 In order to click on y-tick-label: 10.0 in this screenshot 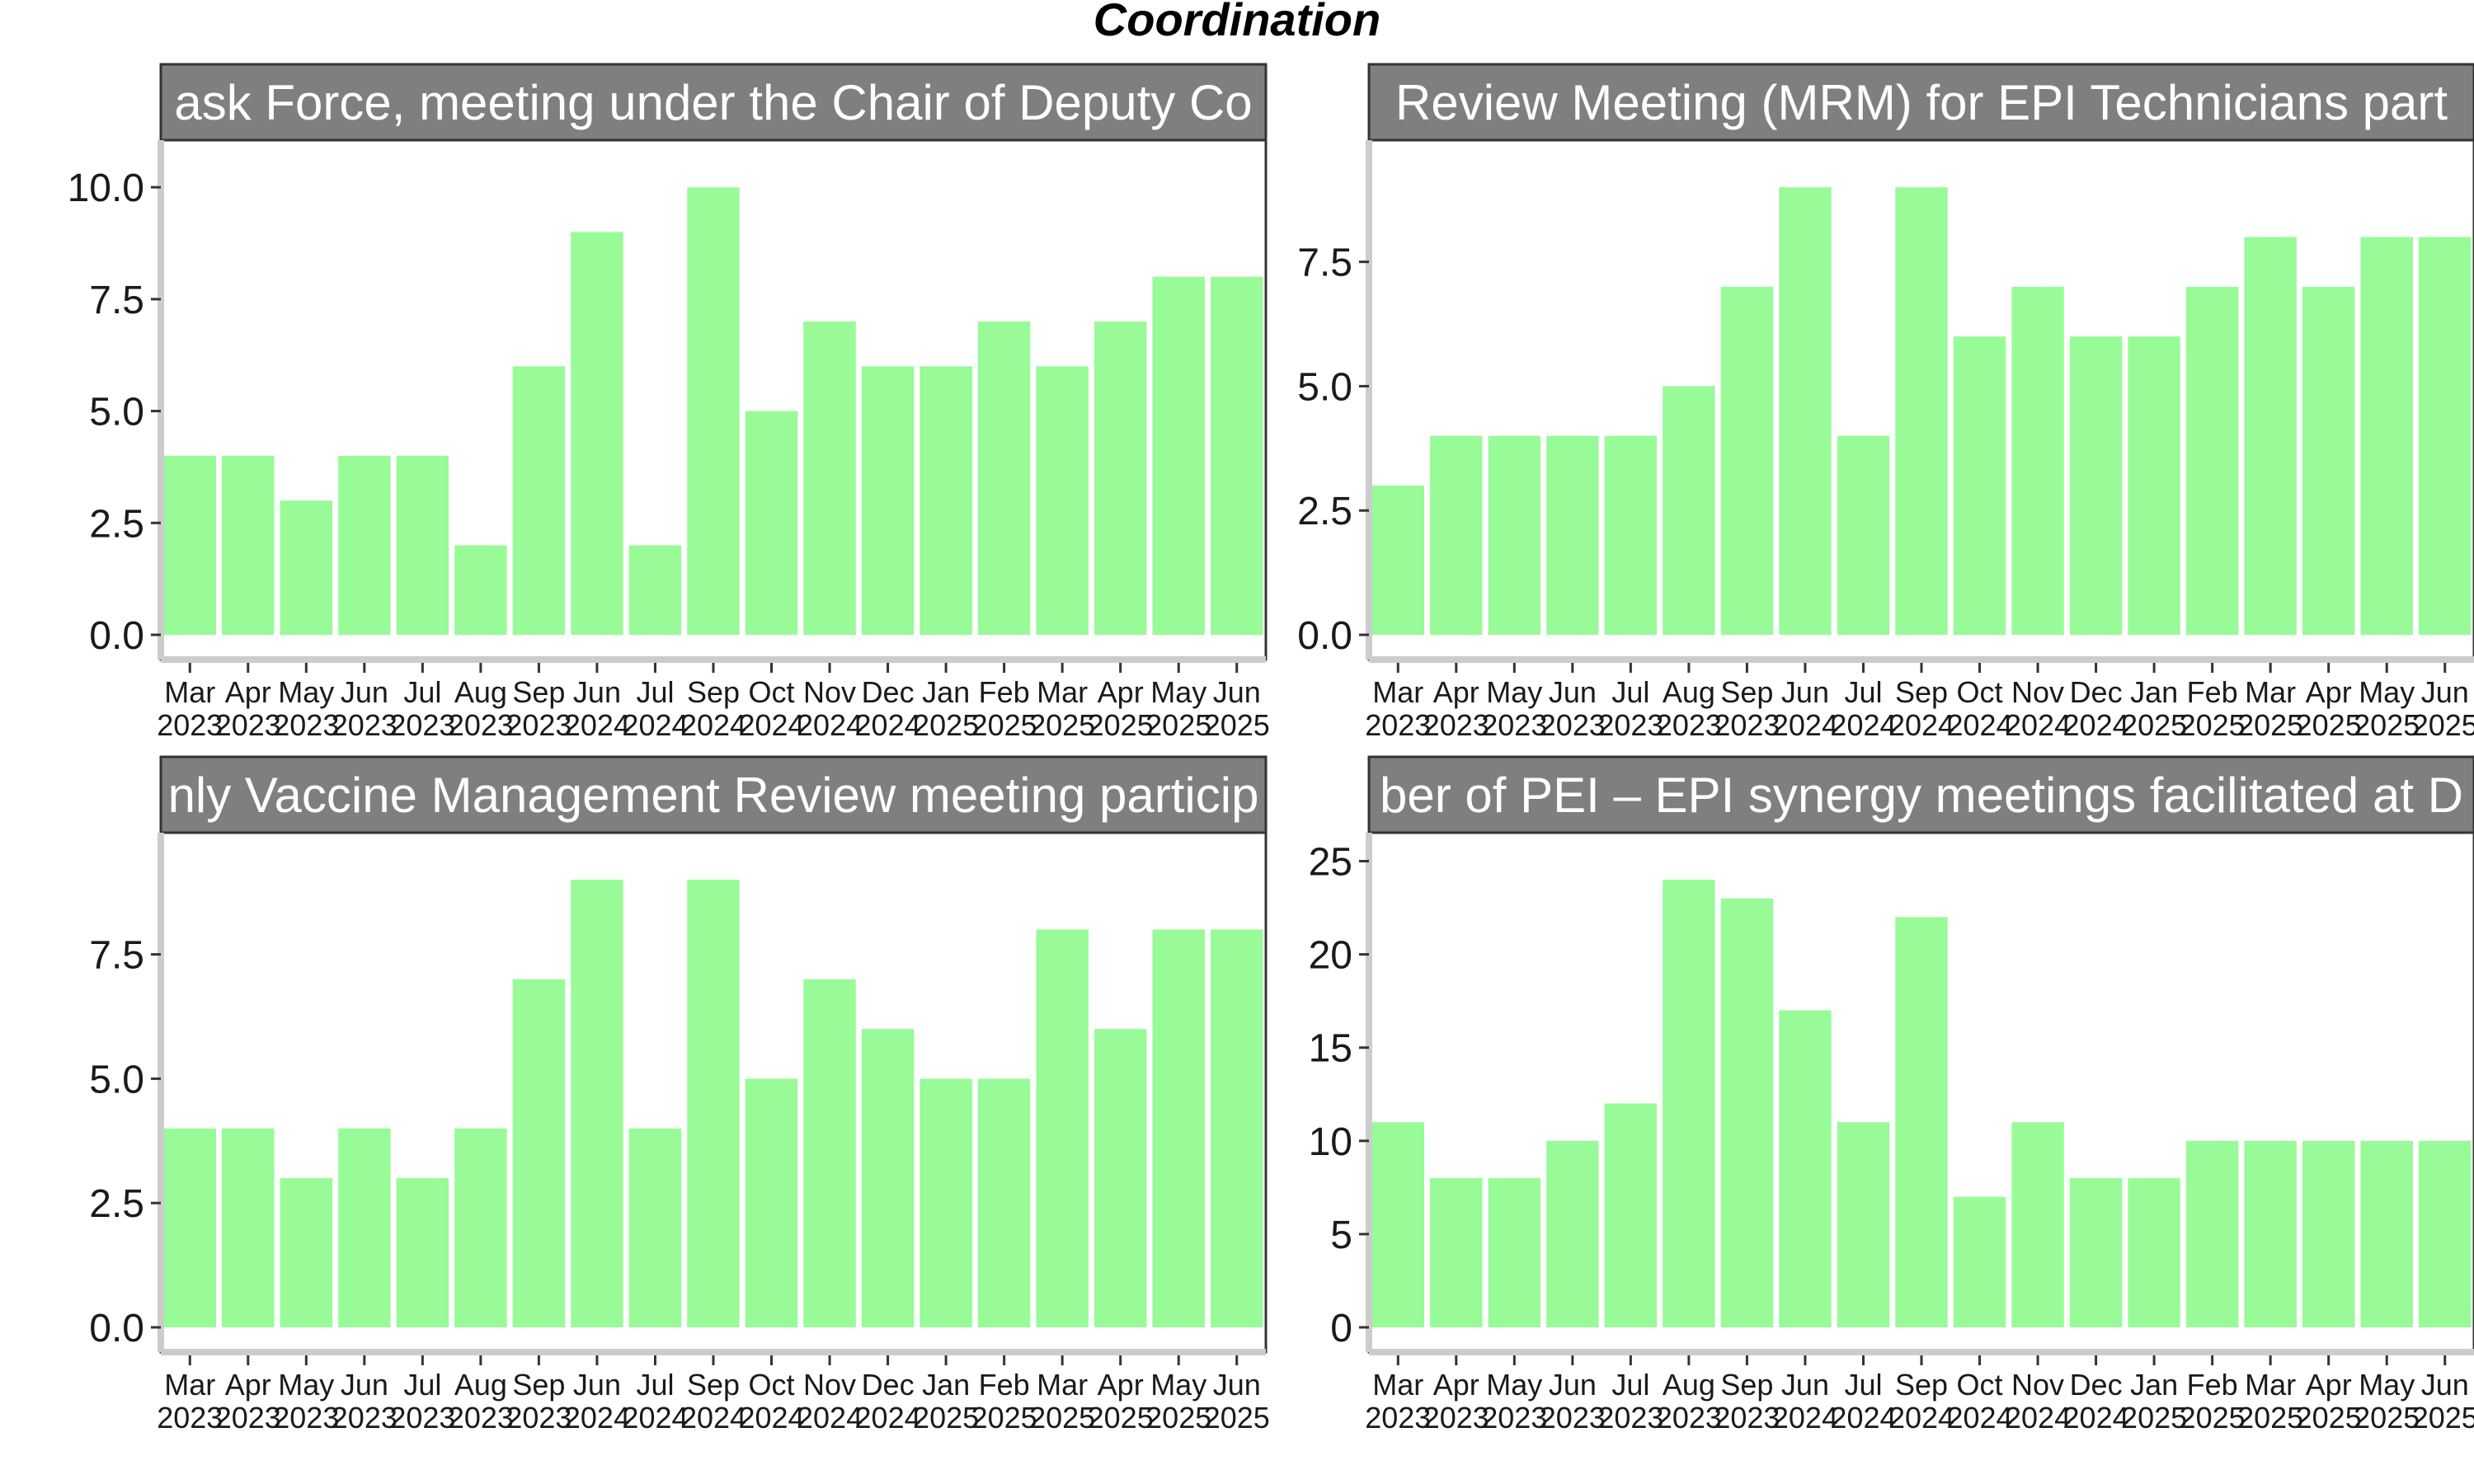, I will do `click(106, 188)`.